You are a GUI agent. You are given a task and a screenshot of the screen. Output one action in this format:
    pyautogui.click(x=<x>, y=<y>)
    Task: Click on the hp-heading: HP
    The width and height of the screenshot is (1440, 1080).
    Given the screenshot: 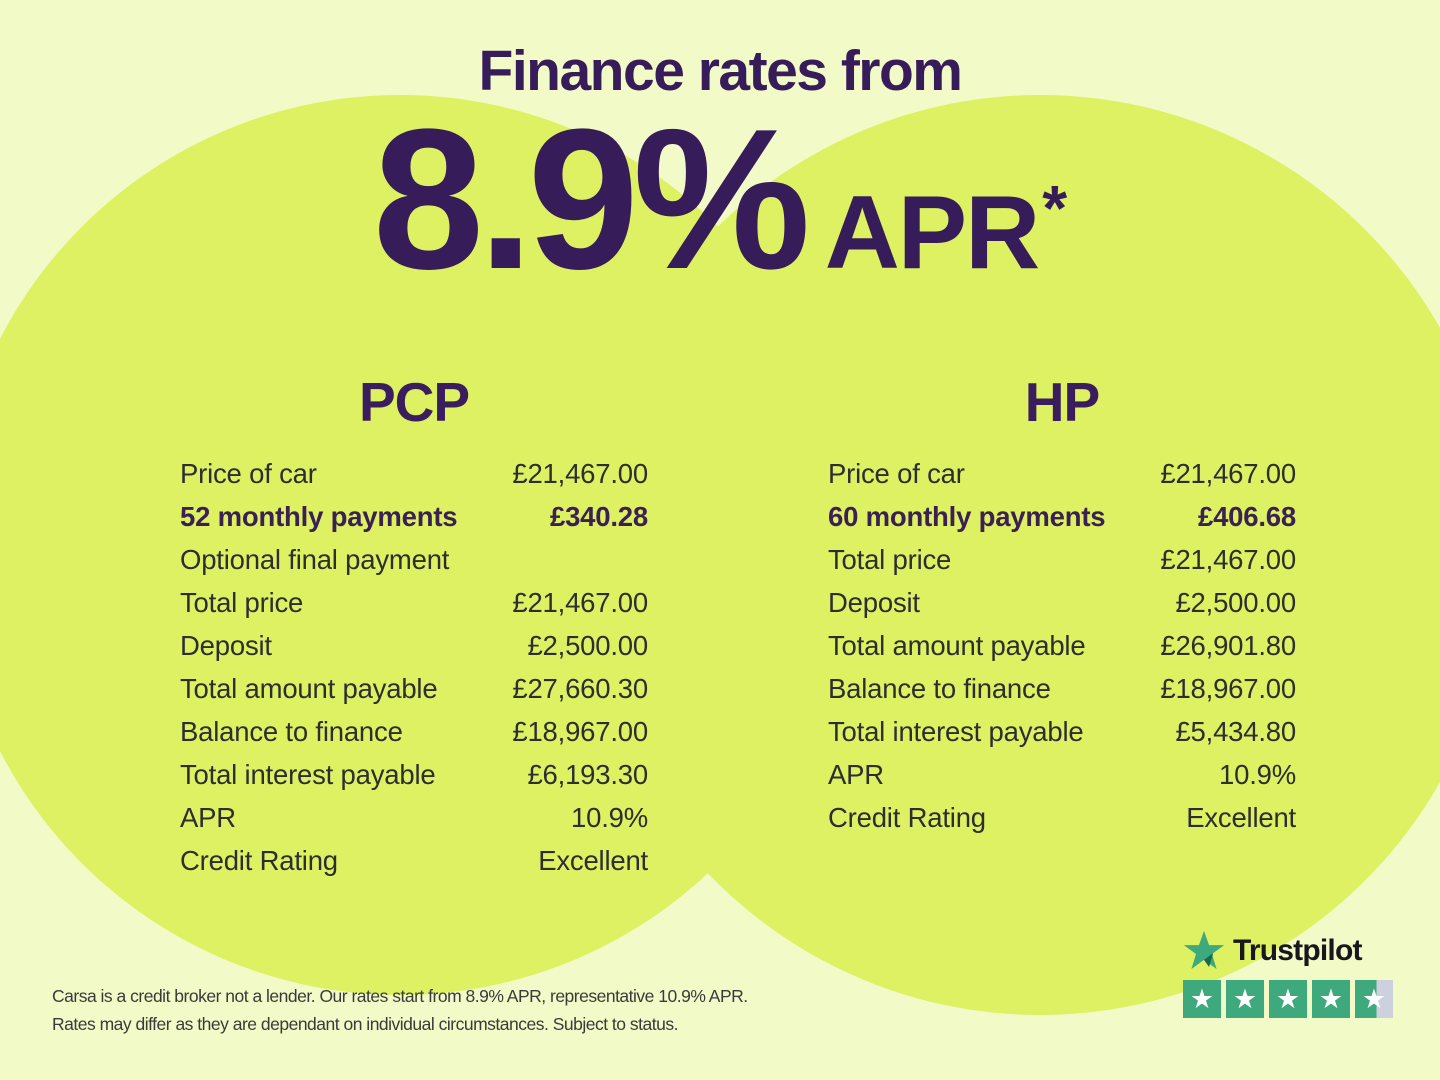 What is the action you would take?
    pyautogui.click(x=1062, y=402)
    